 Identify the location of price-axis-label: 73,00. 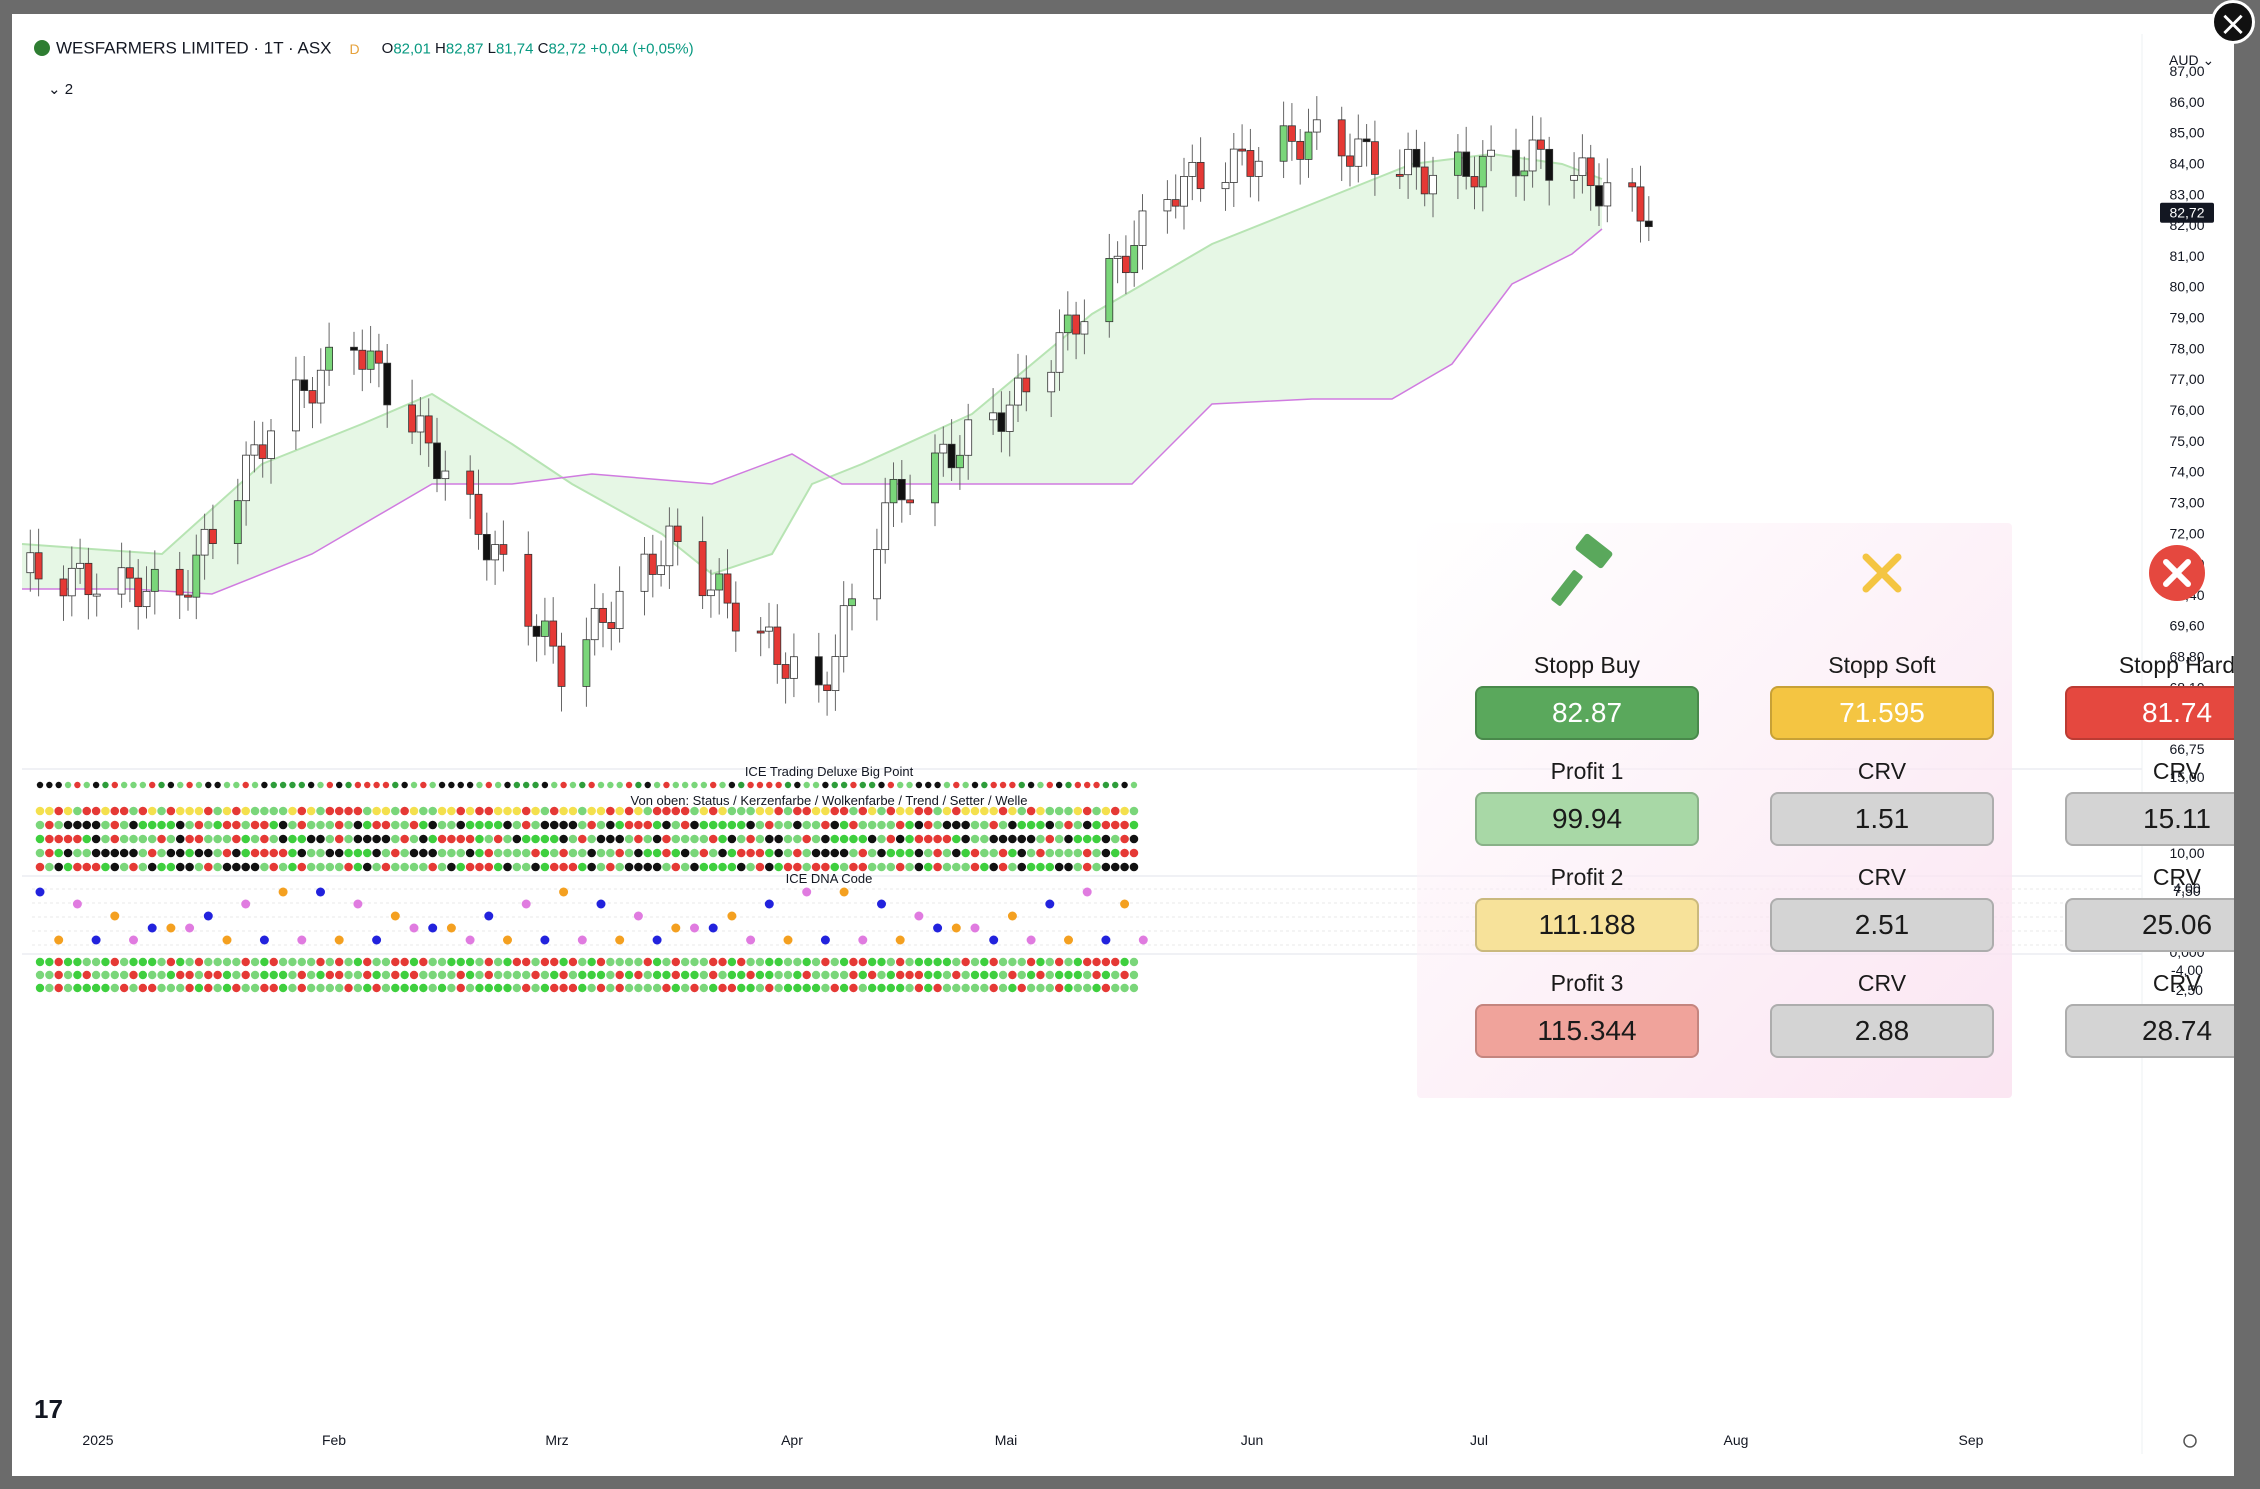
(2186, 502).